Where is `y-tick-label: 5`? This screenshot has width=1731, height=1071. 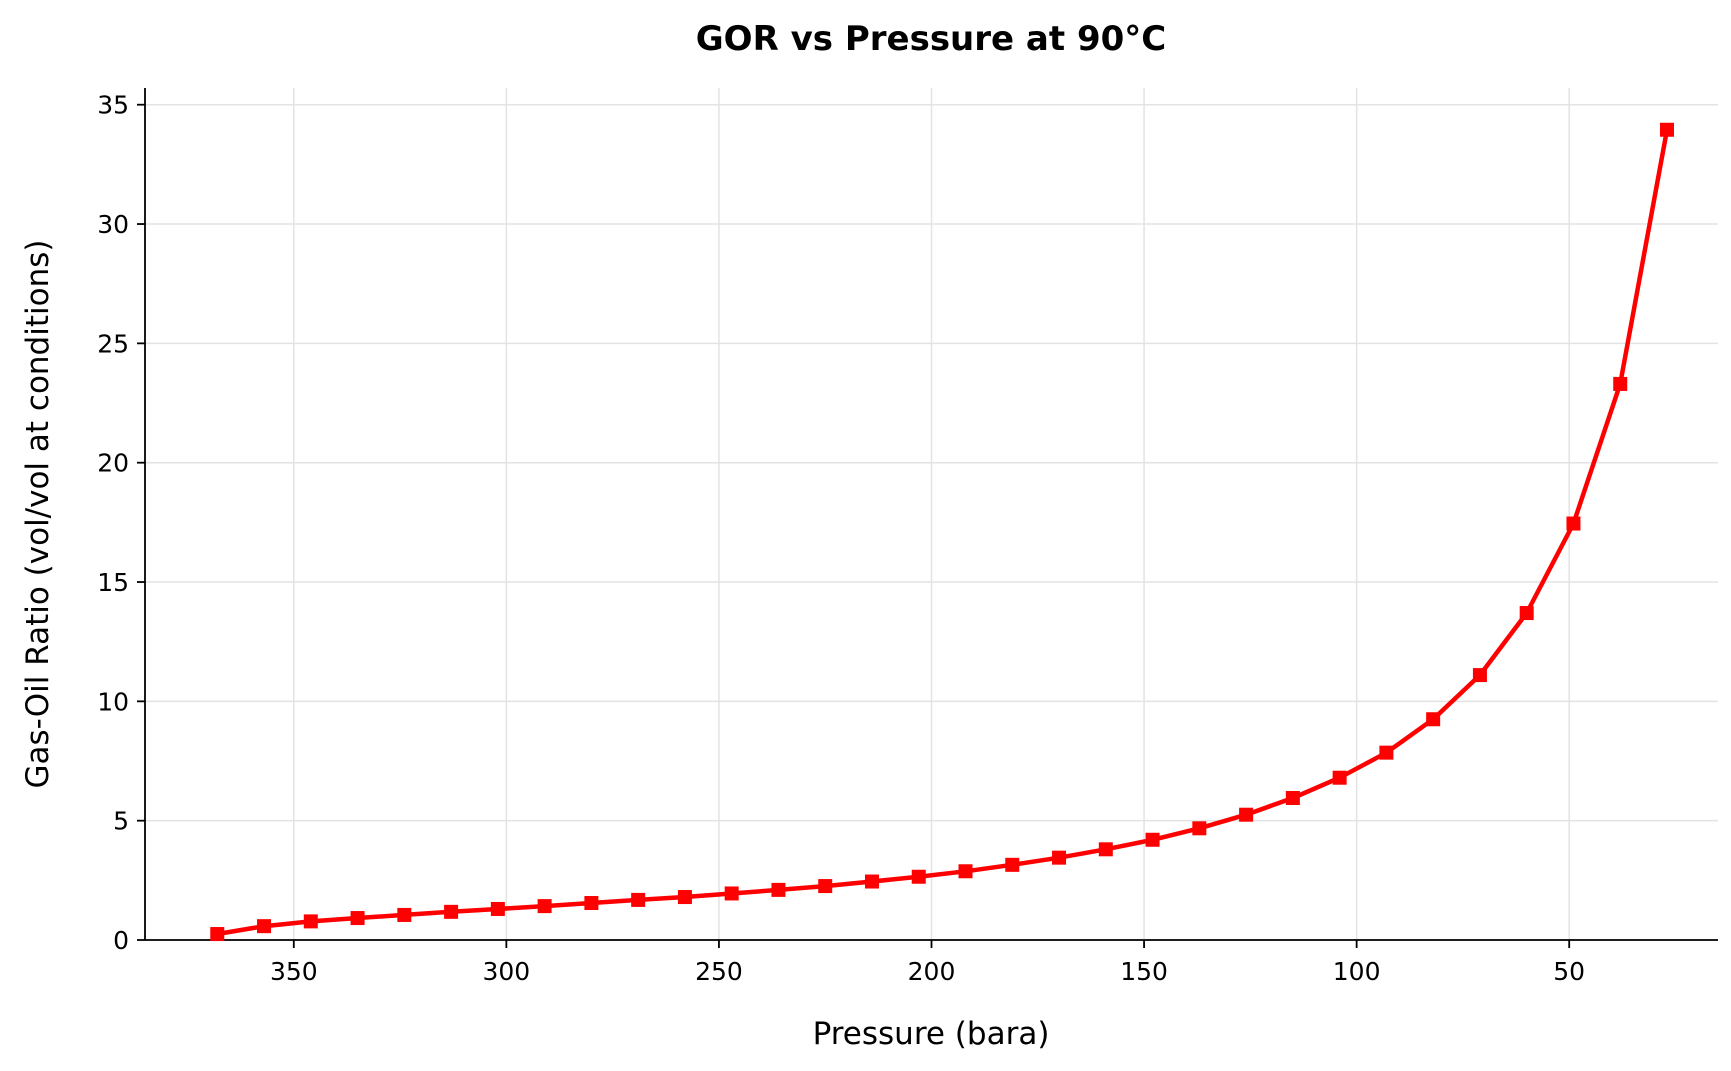
y-tick-label: 5 is located at coordinates (121, 821).